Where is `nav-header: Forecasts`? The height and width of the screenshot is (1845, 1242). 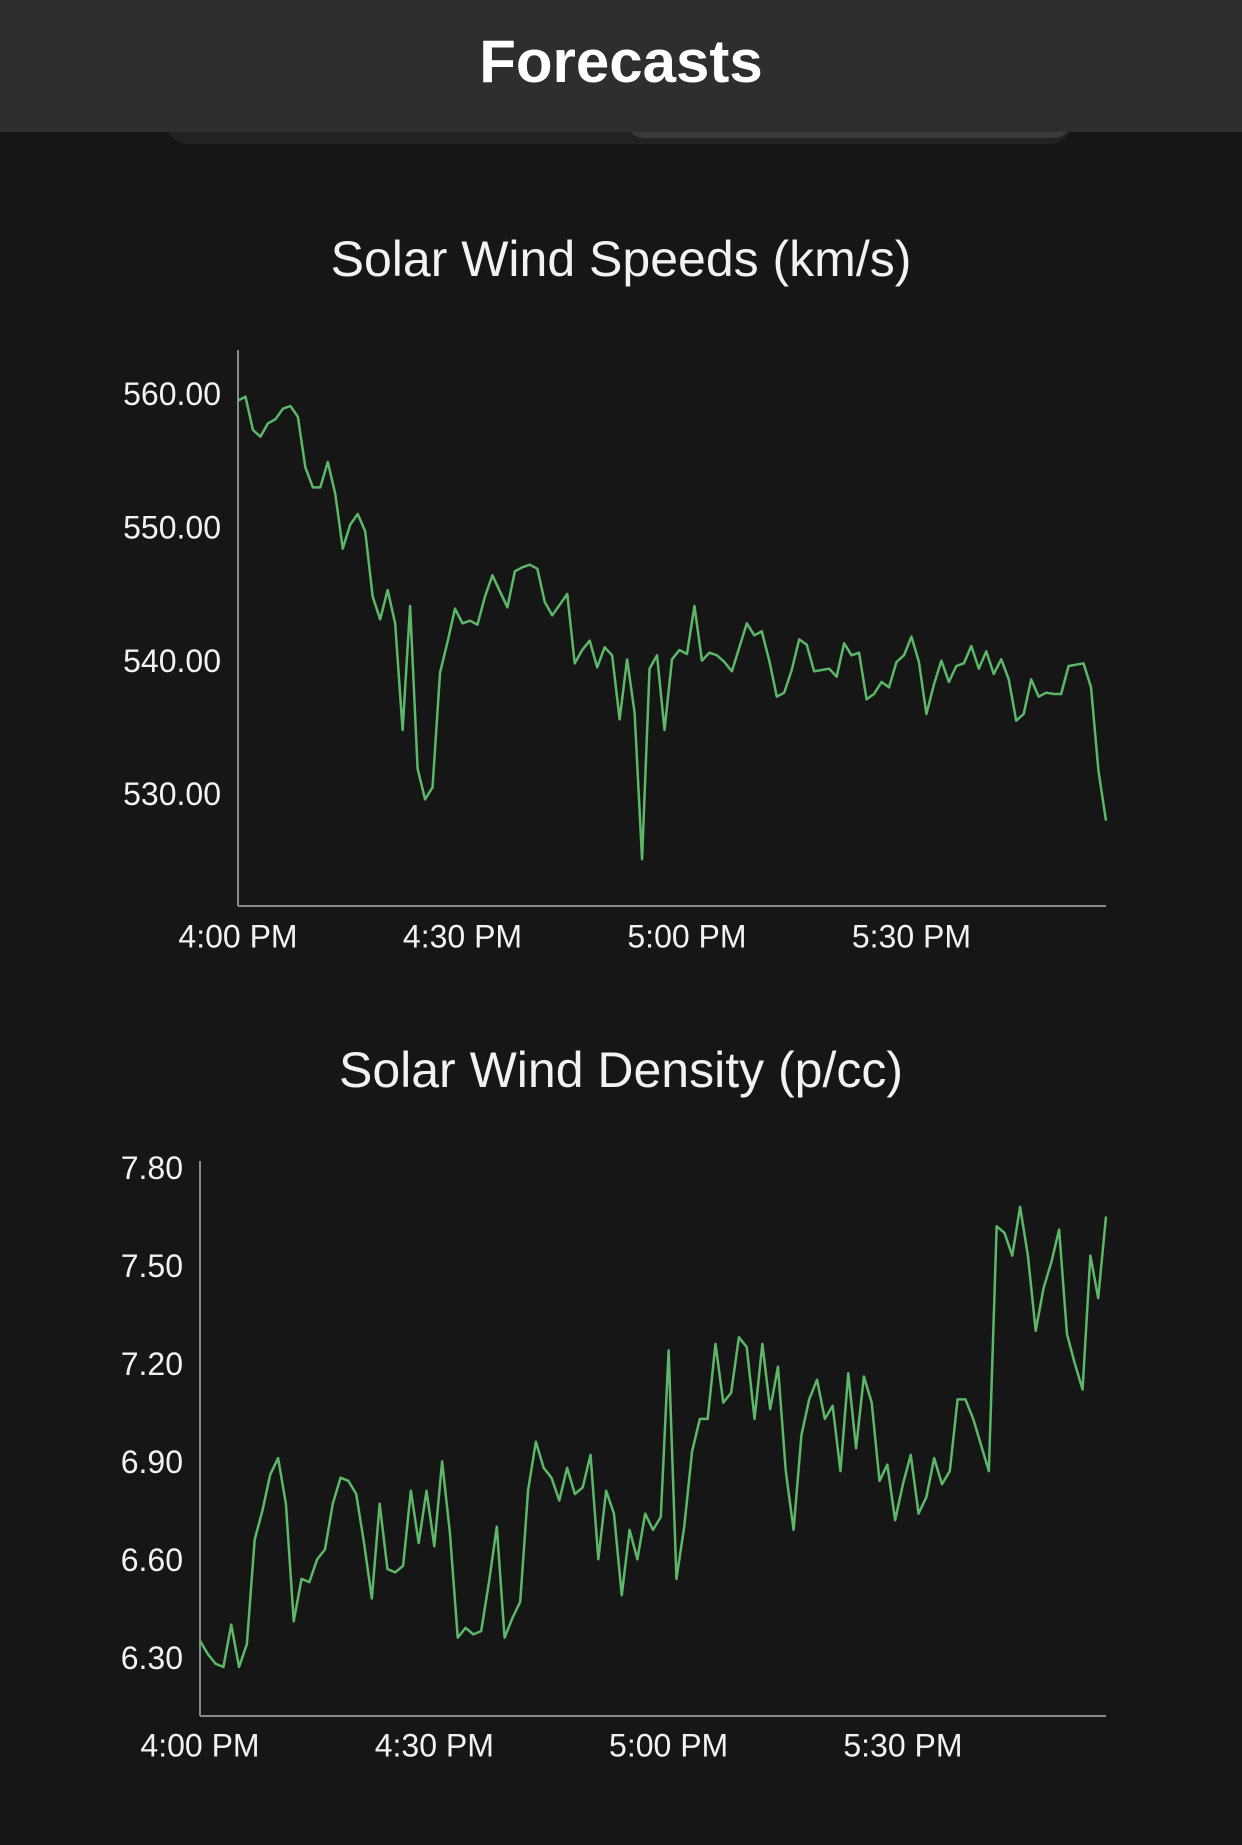
nav-header: Forecasts is located at coordinates (621, 66).